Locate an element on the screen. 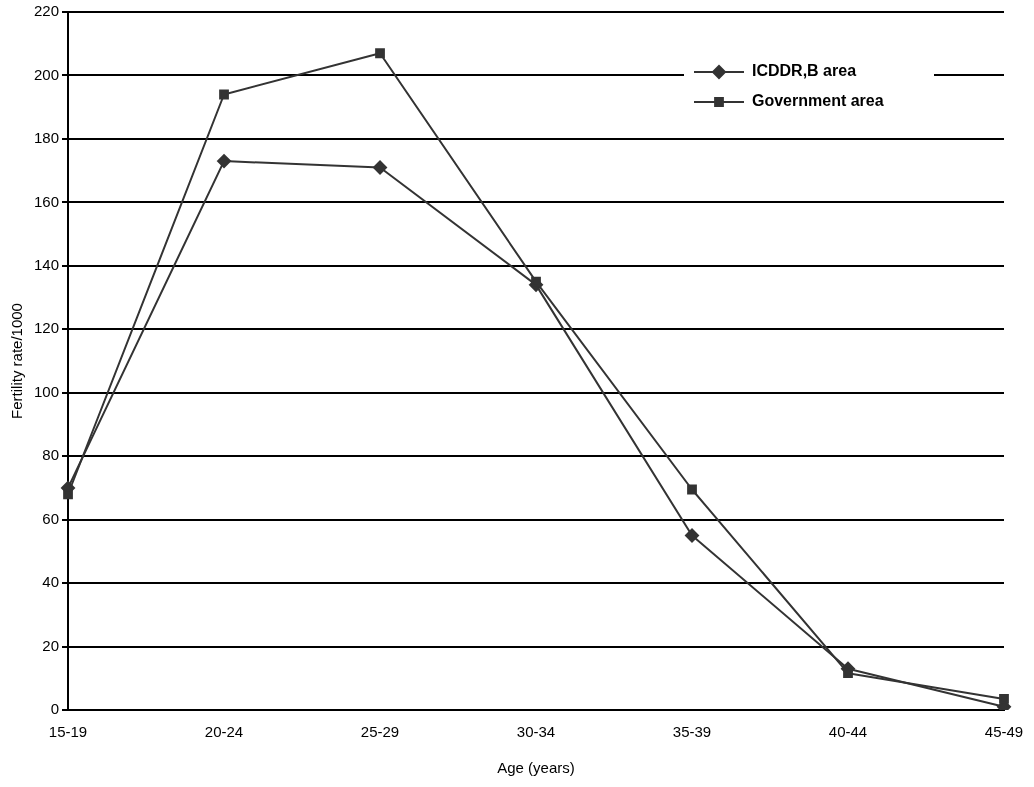  legend-label: ICDDR,B area is located at coordinates (804, 71).